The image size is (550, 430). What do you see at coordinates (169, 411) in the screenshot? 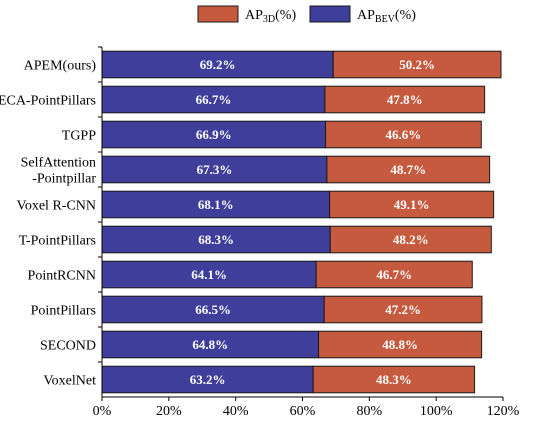
I see `x-tick-label: 20%` at bounding box center [169, 411].